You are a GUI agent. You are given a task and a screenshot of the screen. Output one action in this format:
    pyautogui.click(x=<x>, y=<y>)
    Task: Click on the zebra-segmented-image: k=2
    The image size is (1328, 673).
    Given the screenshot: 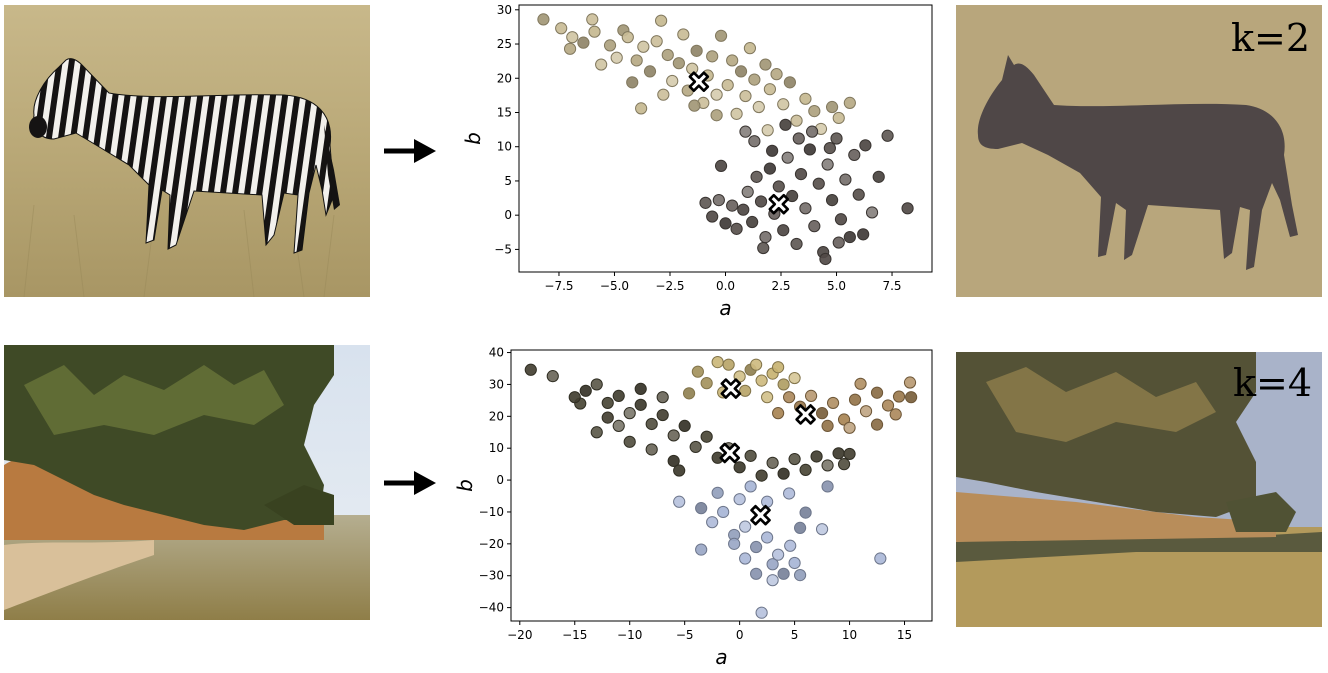 What is the action you would take?
    pyautogui.click(x=1139, y=151)
    